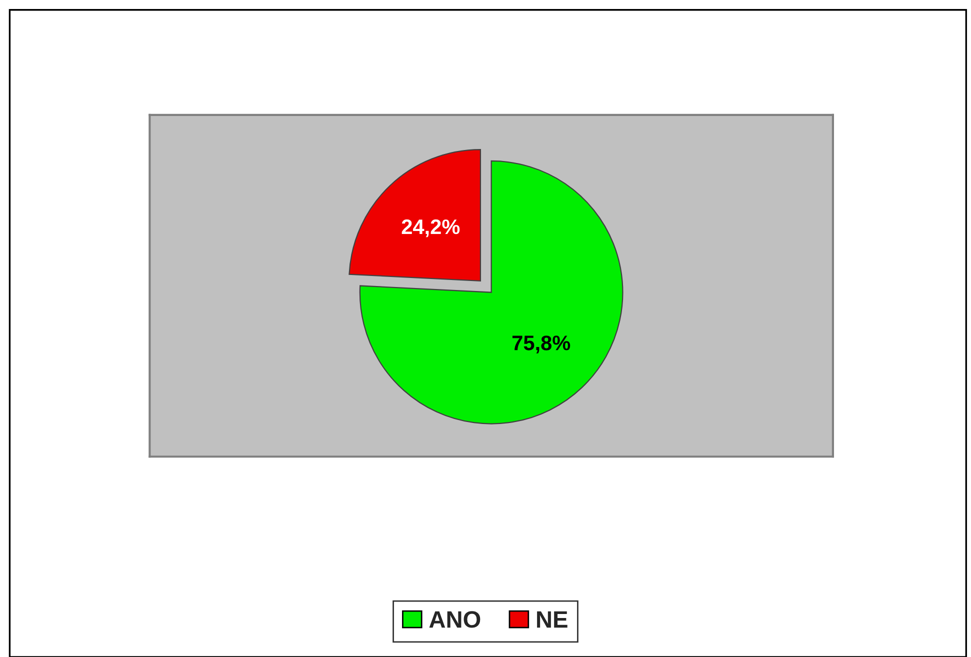 This screenshot has width=971, height=657. I want to click on legend-label: NE, so click(552, 619).